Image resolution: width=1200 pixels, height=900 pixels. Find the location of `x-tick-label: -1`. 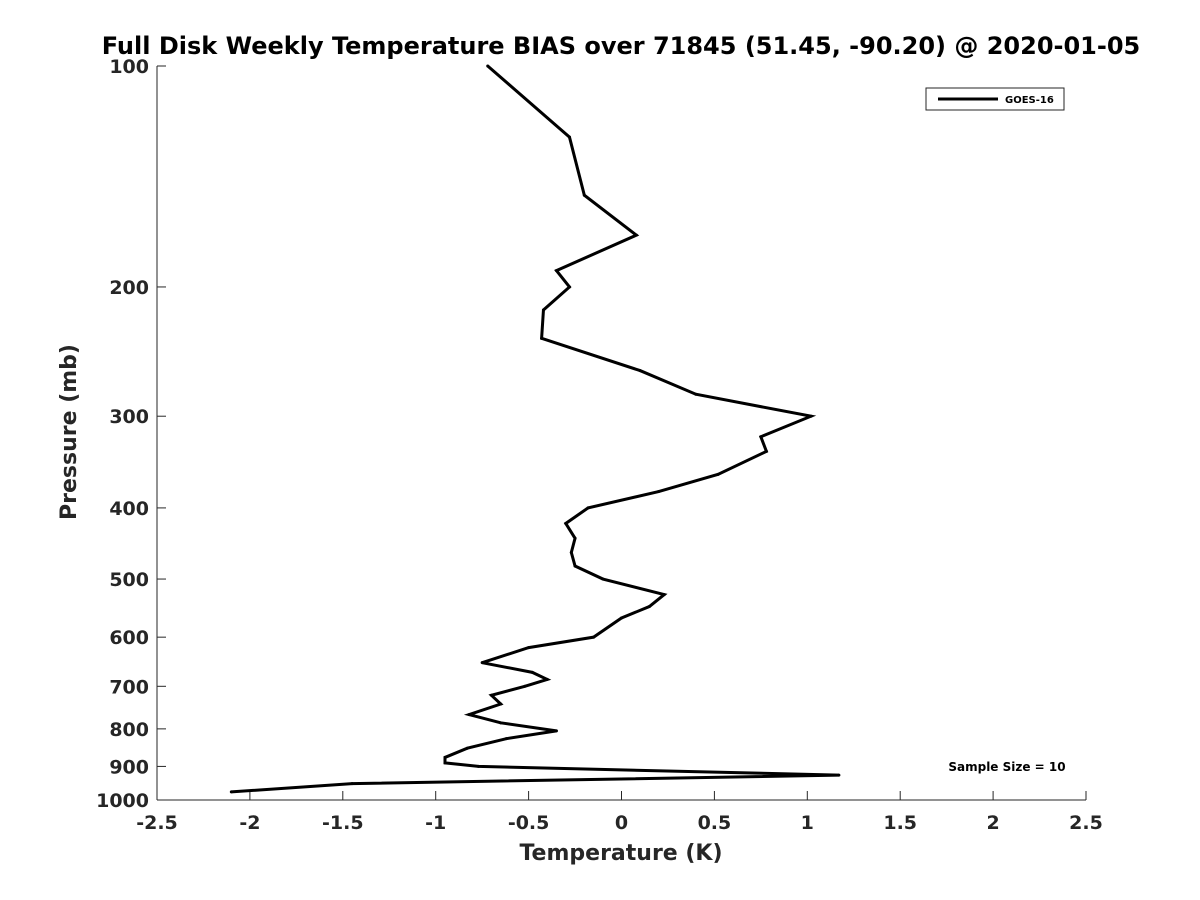

x-tick-label: -1 is located at coordinates (435, 823).